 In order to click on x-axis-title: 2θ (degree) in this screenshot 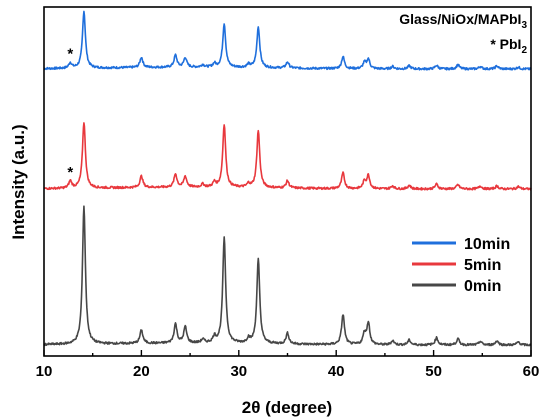, I will do `click(287, 407)`.